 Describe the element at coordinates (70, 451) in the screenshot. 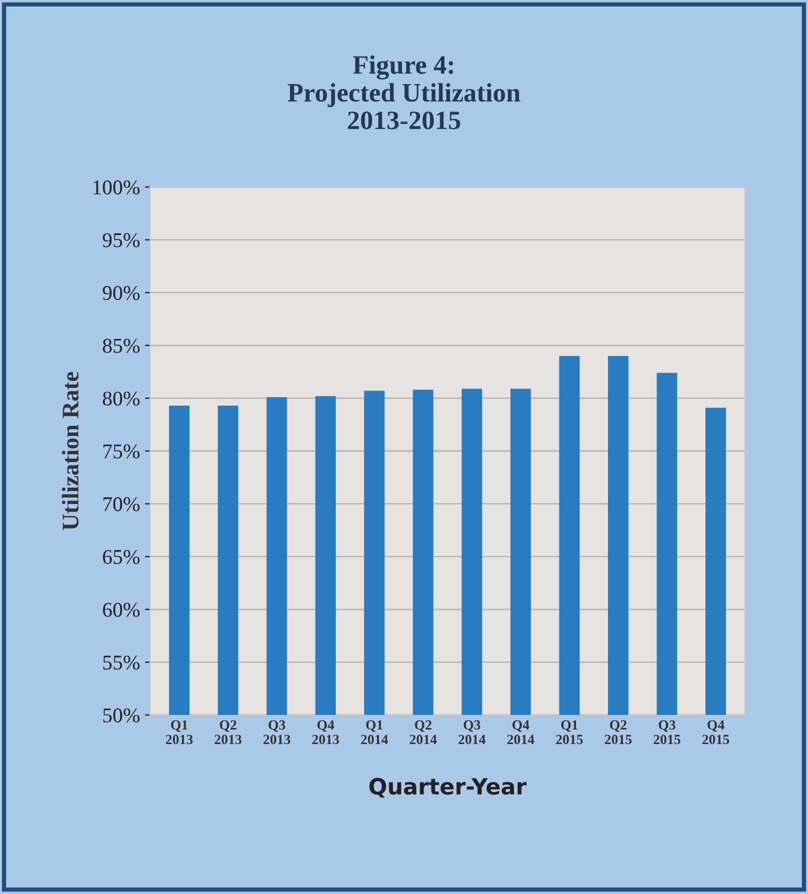

I see `y-axis-title: Utilization Rate` at that location.